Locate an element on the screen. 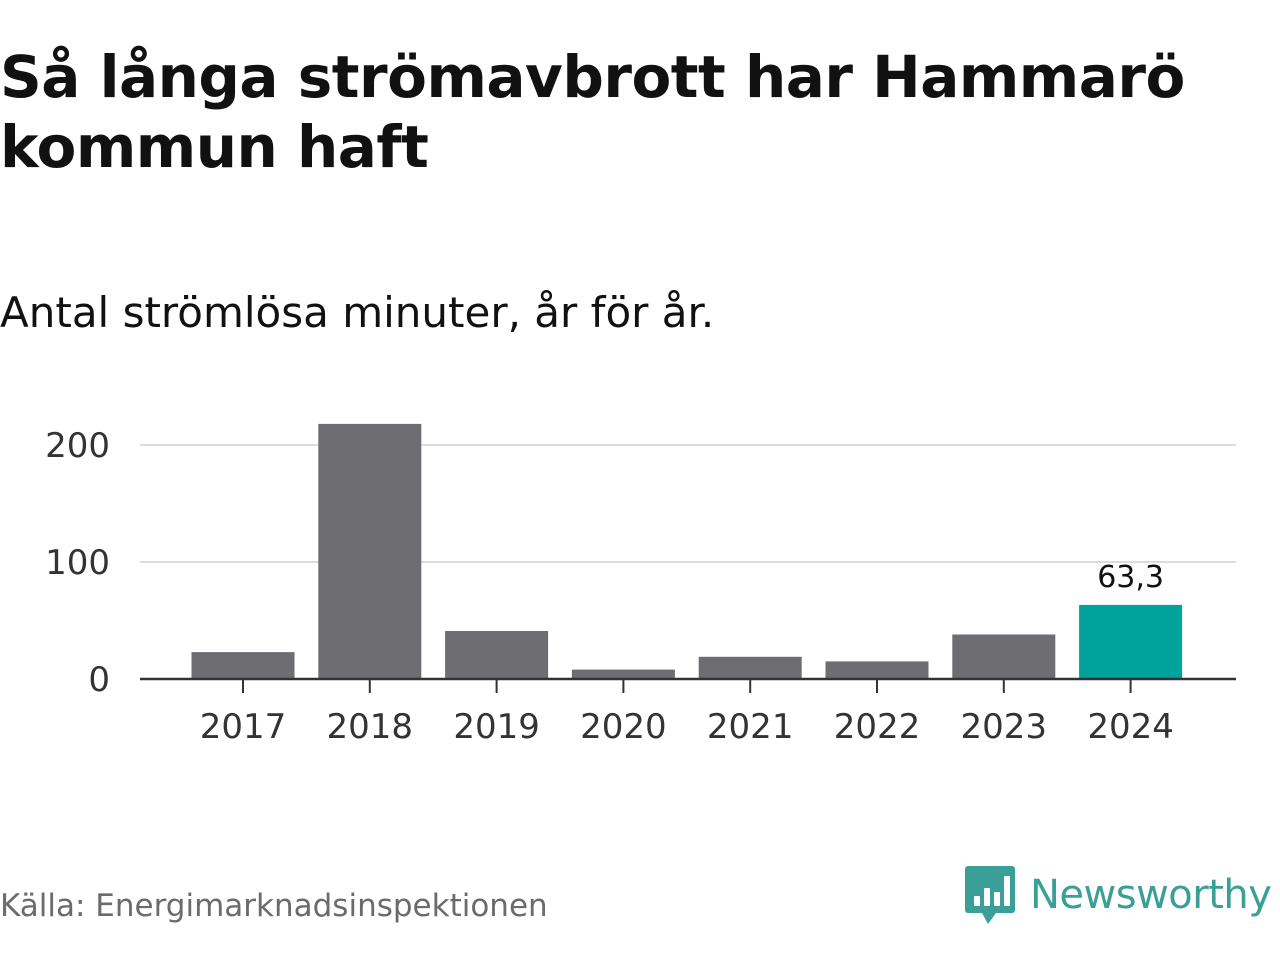 The width and height of the screenshot is (1280, 960). x-tick-label: 2018 is located at coordinates (370, 727).